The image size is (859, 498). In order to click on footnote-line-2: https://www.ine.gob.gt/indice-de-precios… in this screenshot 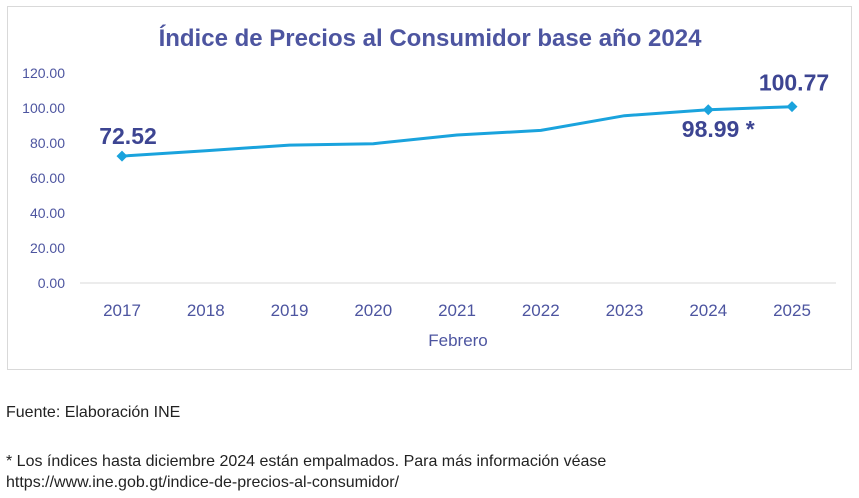, I will do `click(203, 482)`.